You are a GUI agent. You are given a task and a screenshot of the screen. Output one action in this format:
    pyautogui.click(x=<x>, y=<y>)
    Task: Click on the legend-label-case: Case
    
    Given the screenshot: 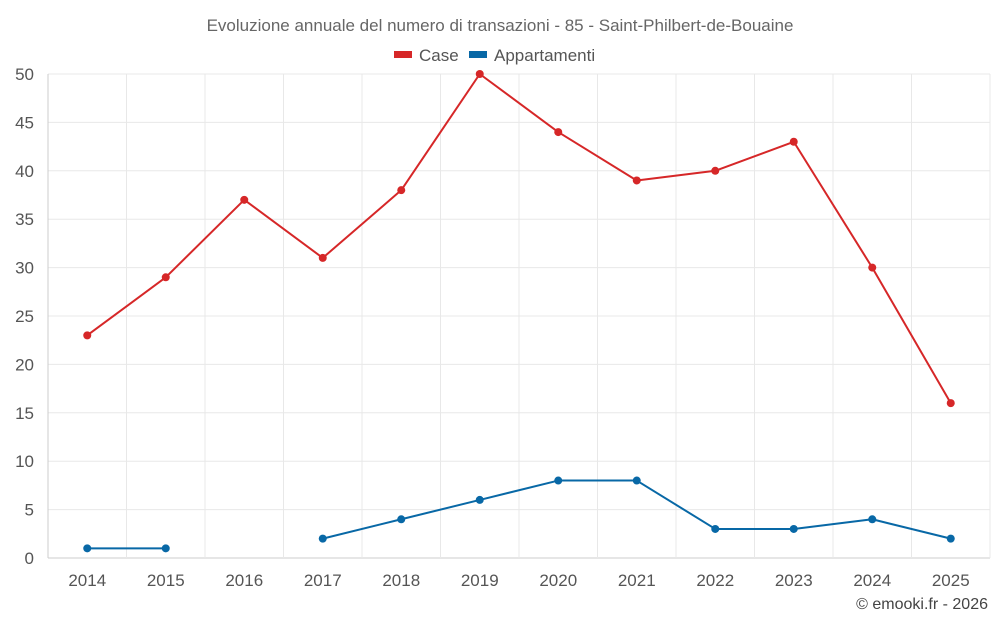 What is the action you would take?
    pyautogui.click(x=439, y=55)
    